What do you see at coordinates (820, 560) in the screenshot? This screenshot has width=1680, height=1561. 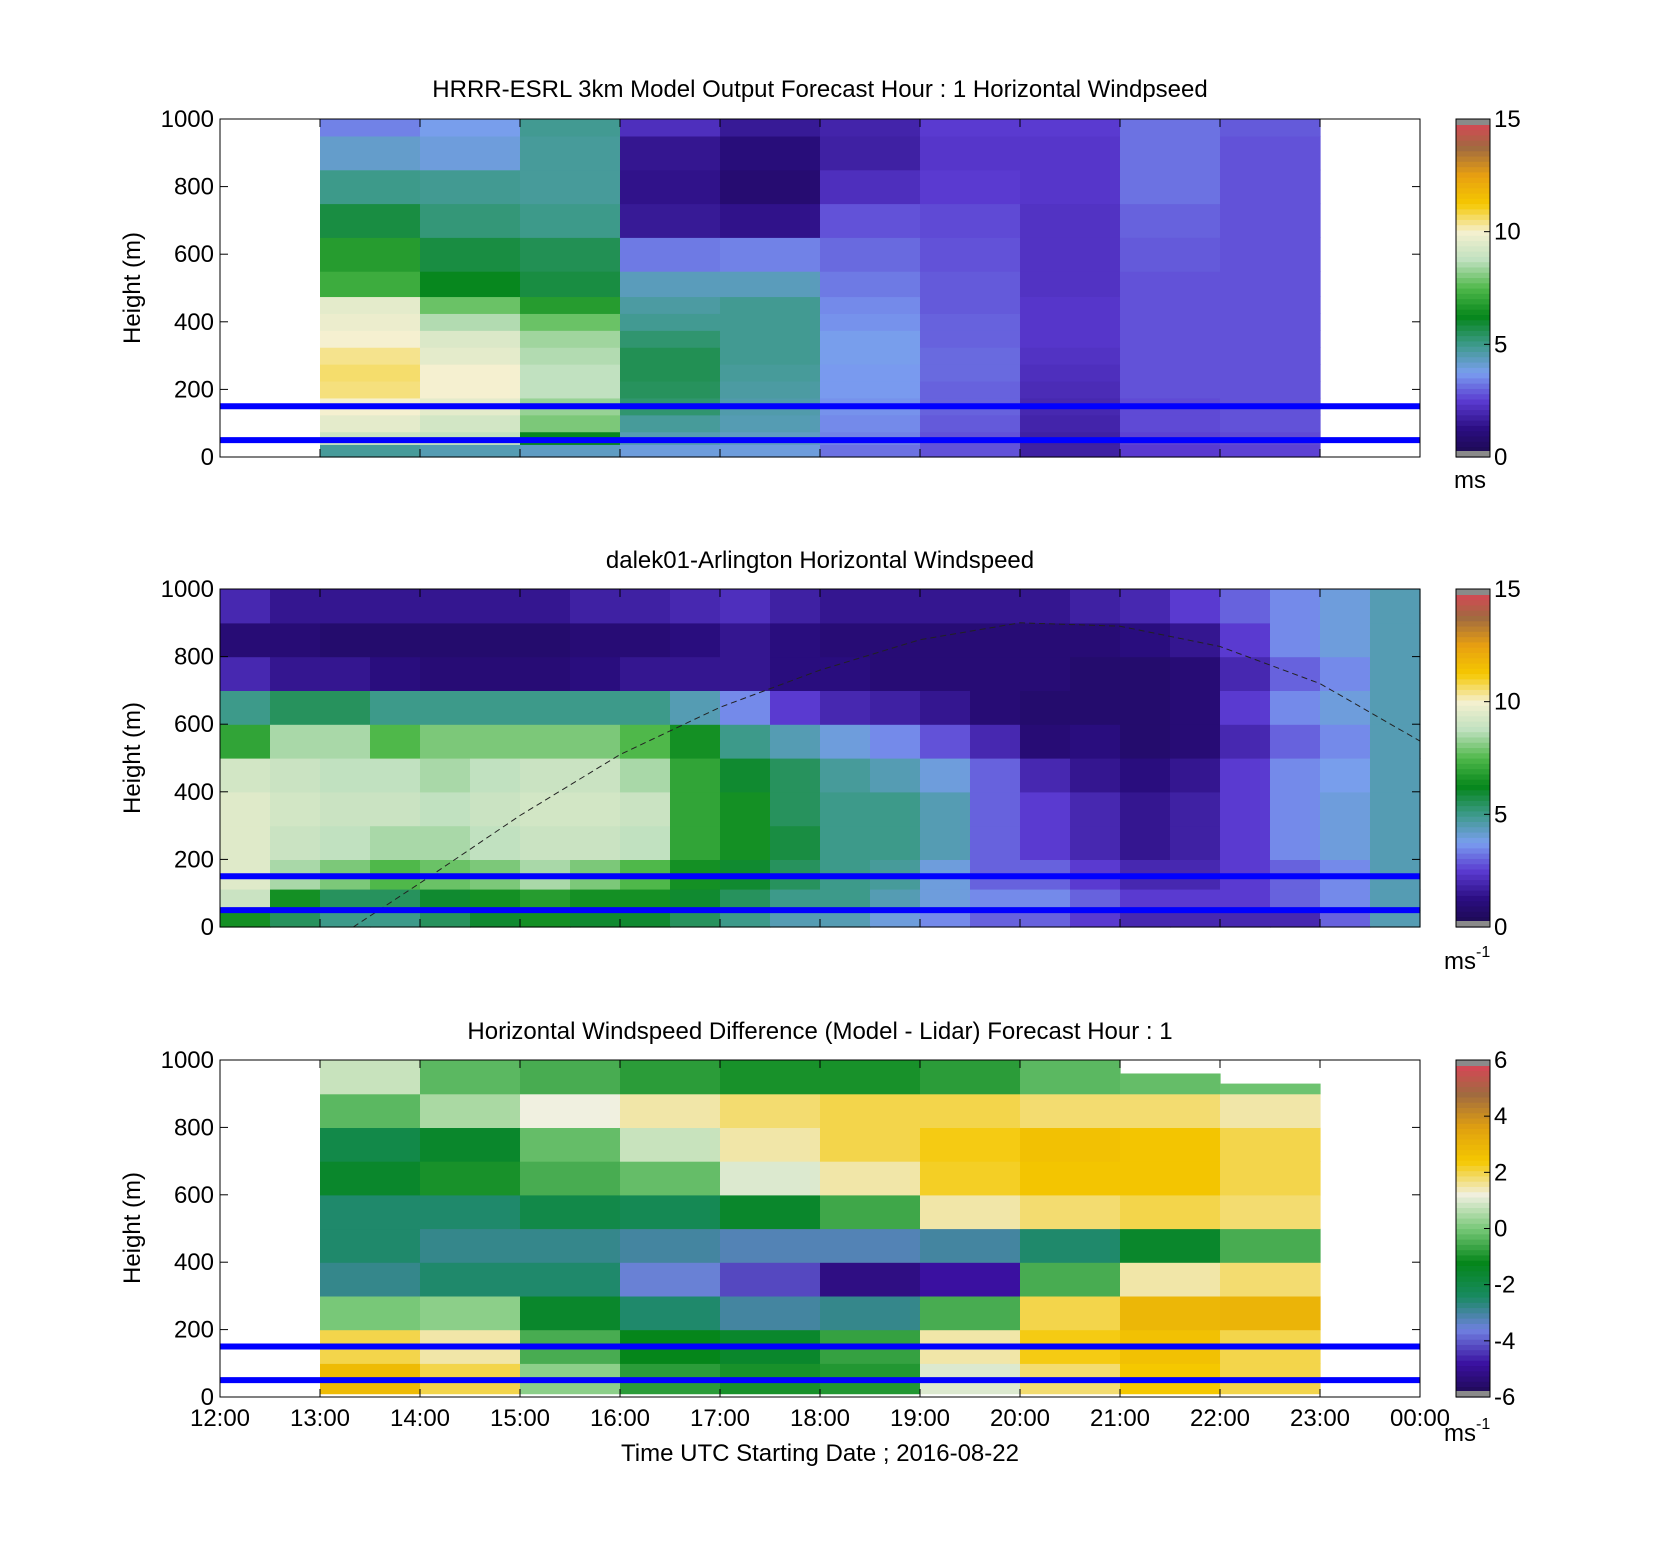 I see `lidar-title: dalek01-Arlington Horizontal Windspeed` at bounding box center [820, 560].